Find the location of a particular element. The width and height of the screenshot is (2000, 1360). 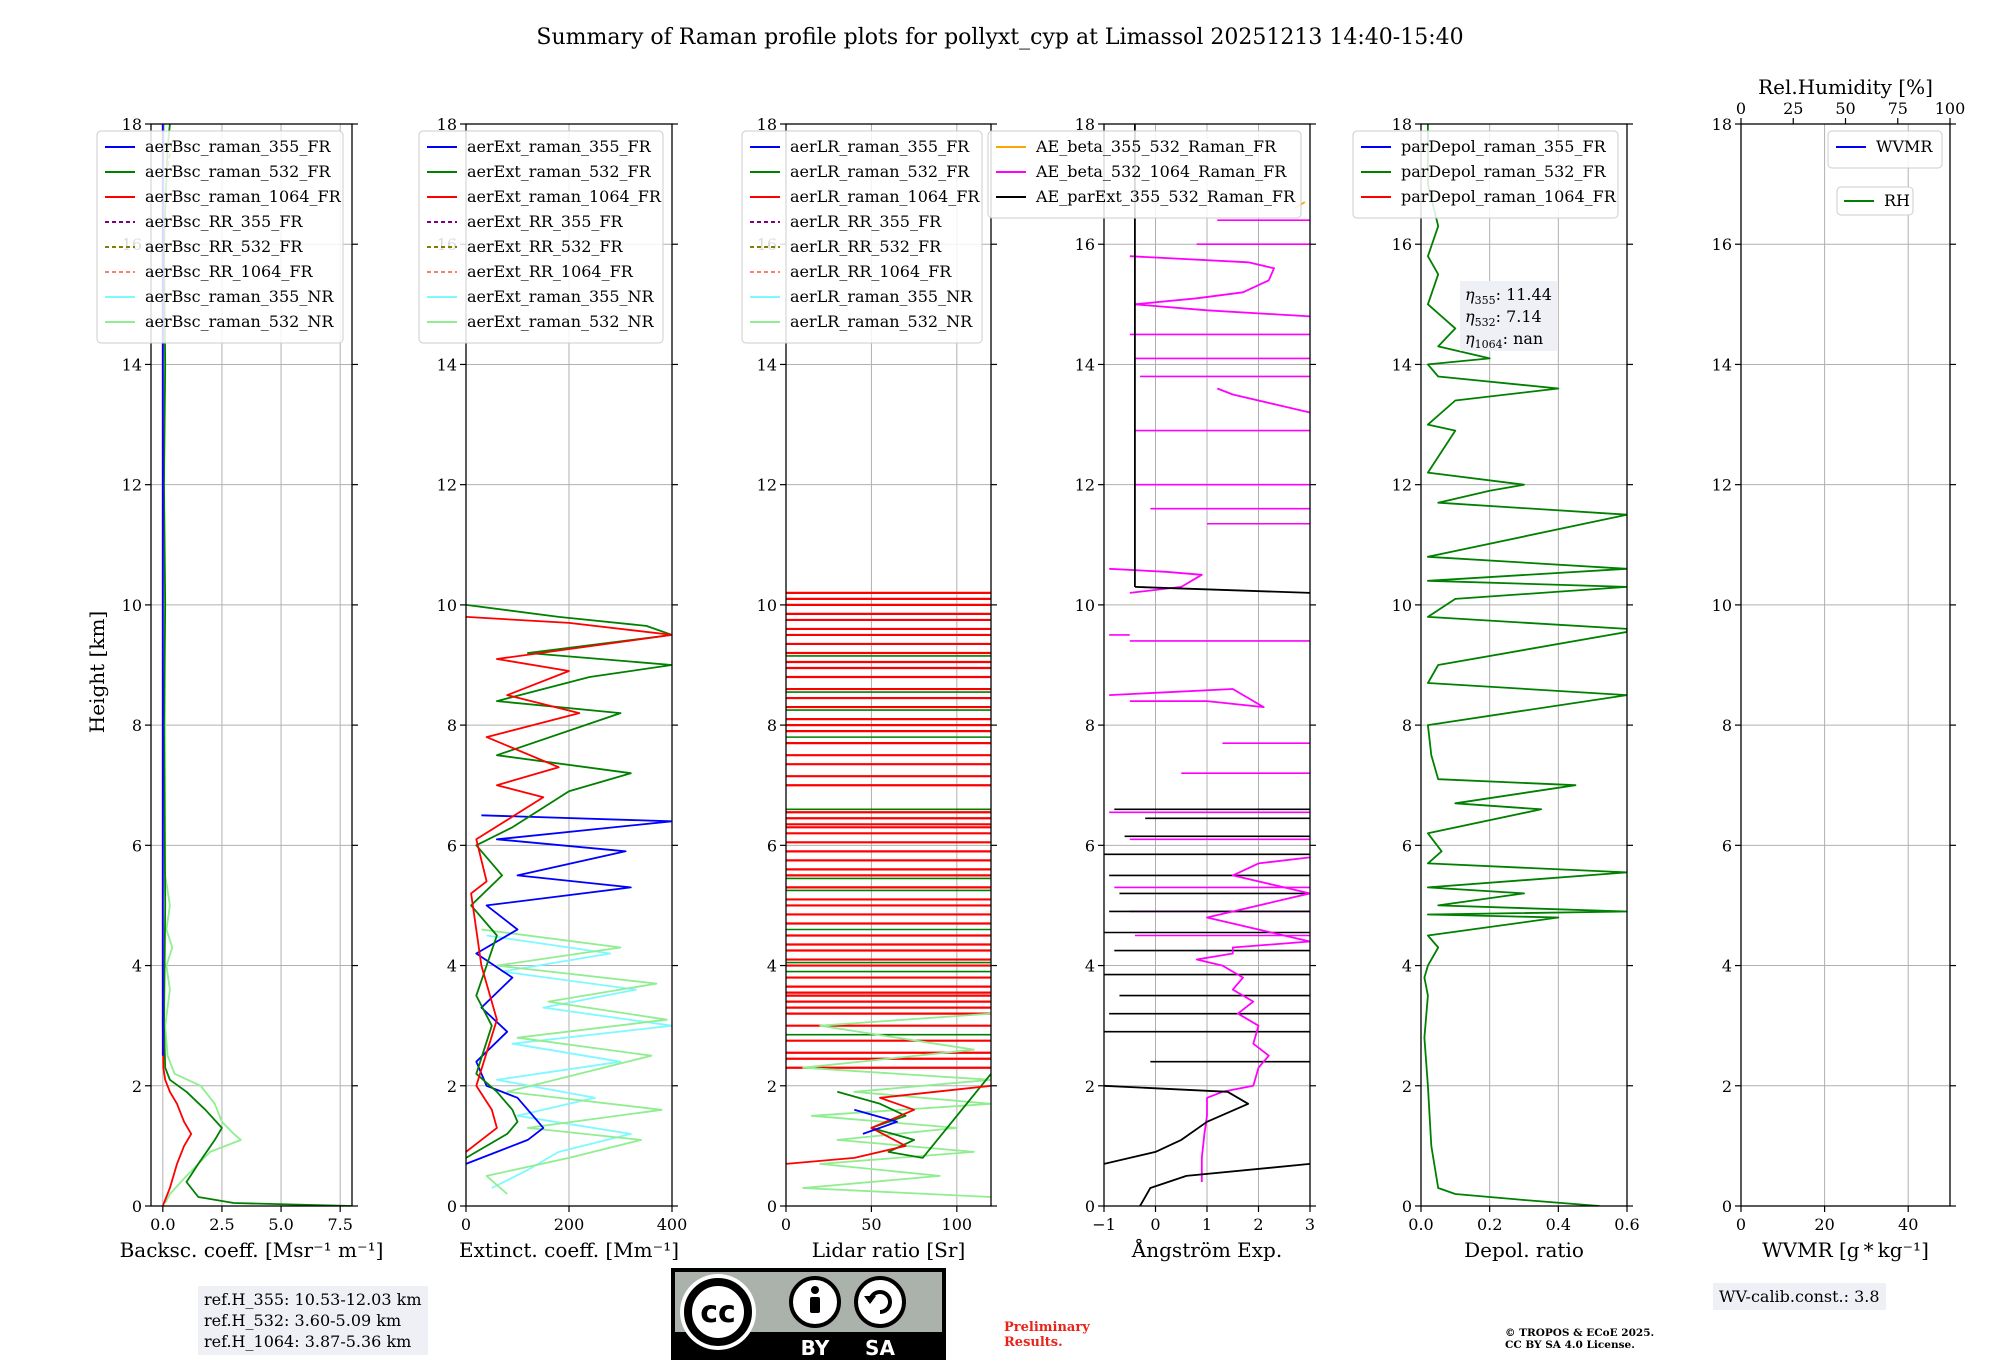

ytick-label-depol-0: 0 is located at coordinates (1407, 1206).